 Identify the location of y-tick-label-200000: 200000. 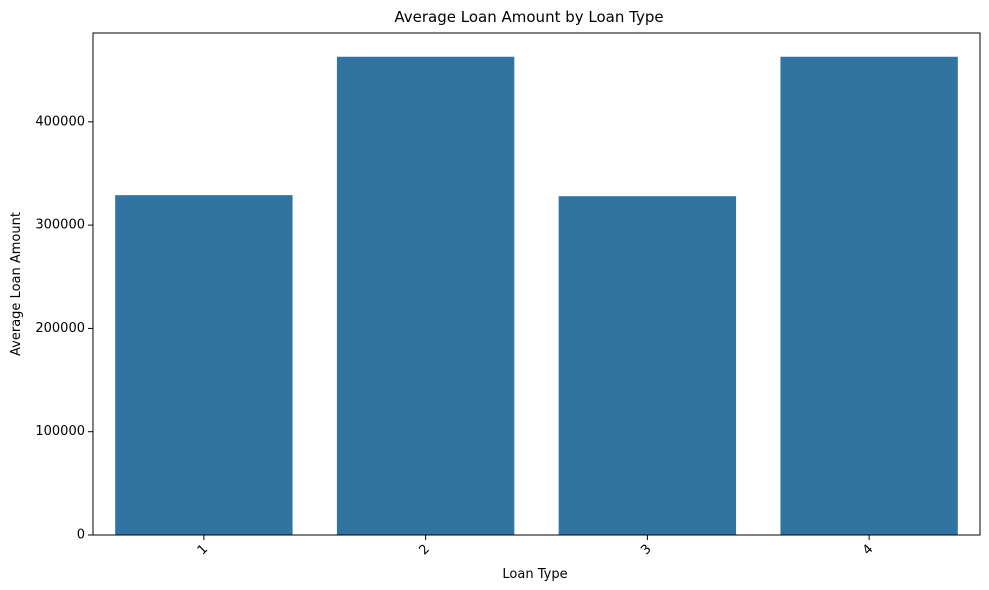
(60, 328).